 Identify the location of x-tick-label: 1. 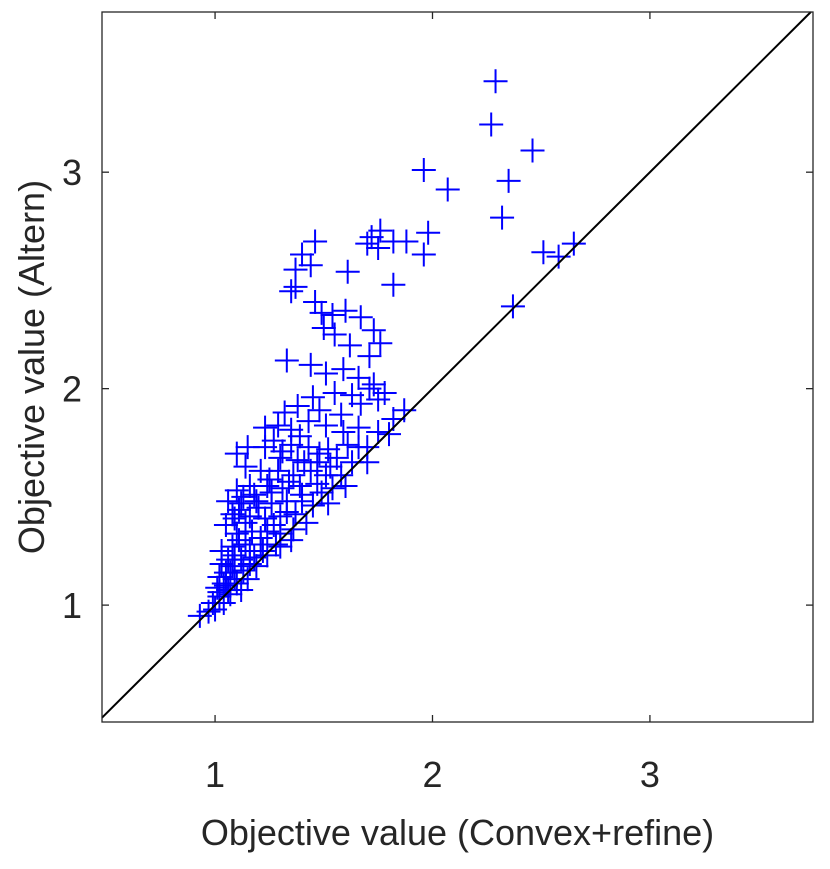
(215, 774).